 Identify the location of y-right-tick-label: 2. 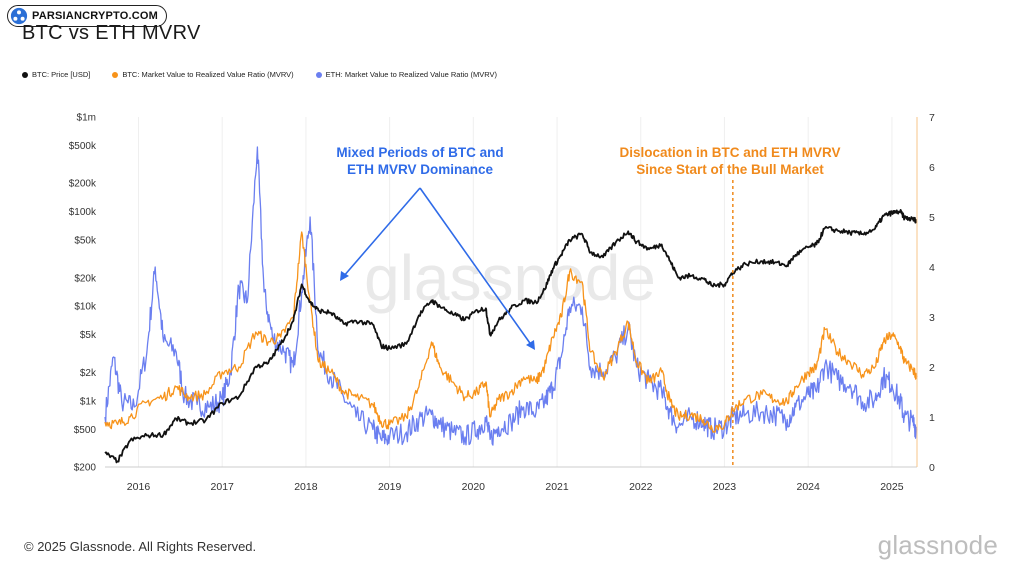
(932, 368).